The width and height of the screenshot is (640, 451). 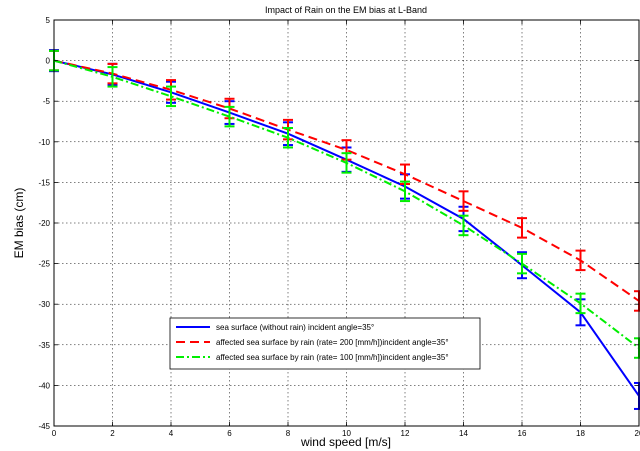 What do you see at coordinates (19, 223) in the screenshot?
I see `y-axis-label: EM bias (cm)` at bounding box center [19, 223].